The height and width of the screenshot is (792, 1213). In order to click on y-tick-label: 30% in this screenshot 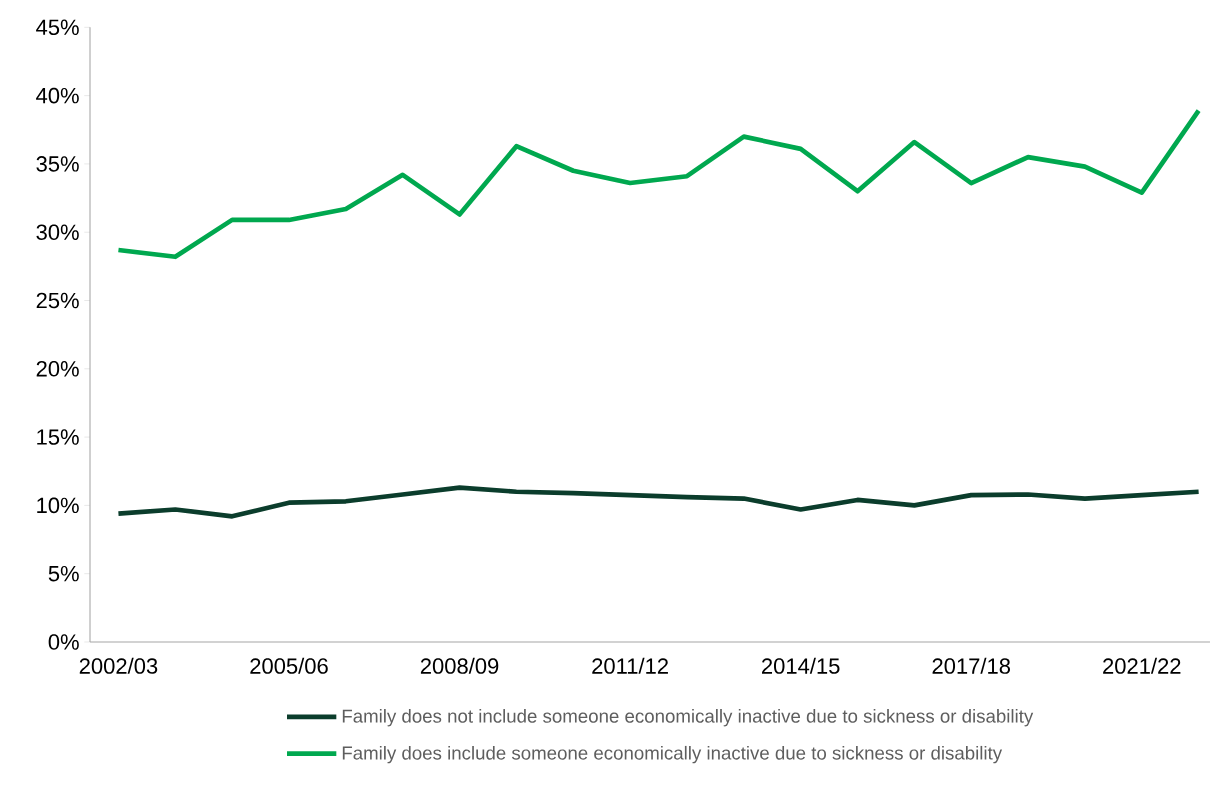, I will do `click(57, 232)`.